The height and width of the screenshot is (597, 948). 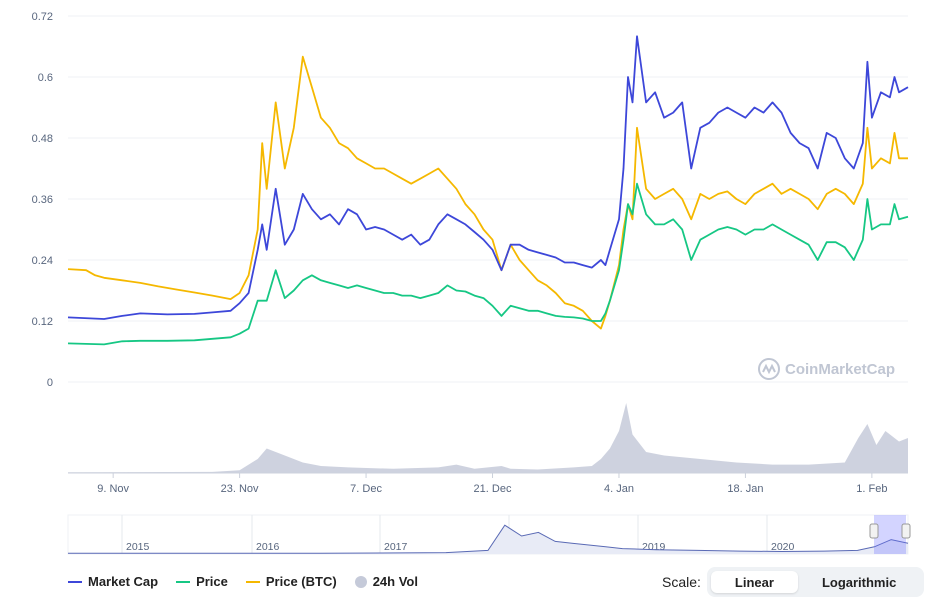 I want to click on legend-price-btc: Price (BTC), so click(x=291, y=581).